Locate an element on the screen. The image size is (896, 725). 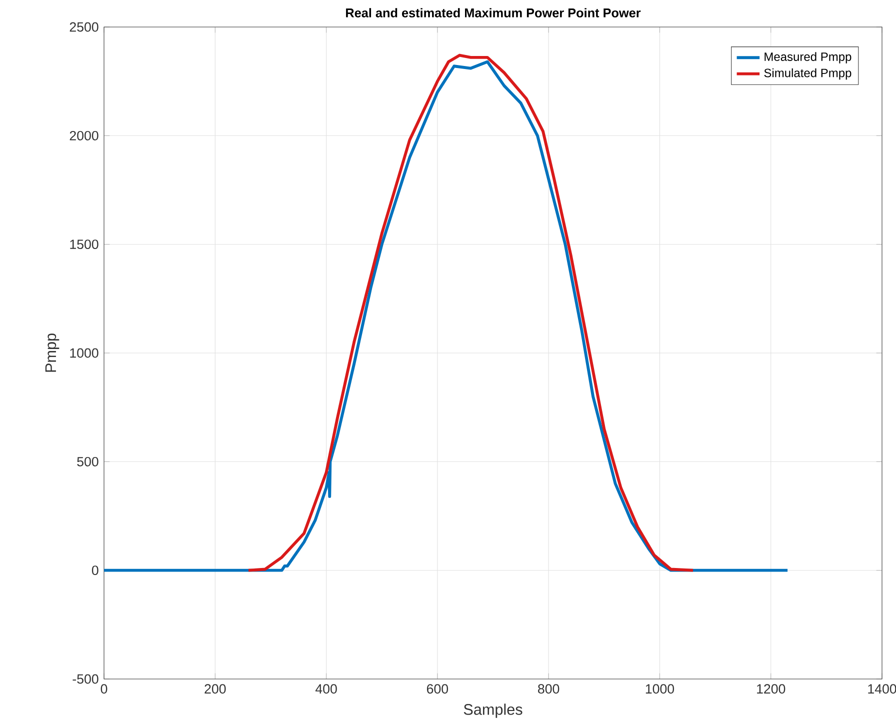
y-axis-title: Pmpp is located at coordinates (52, 353).